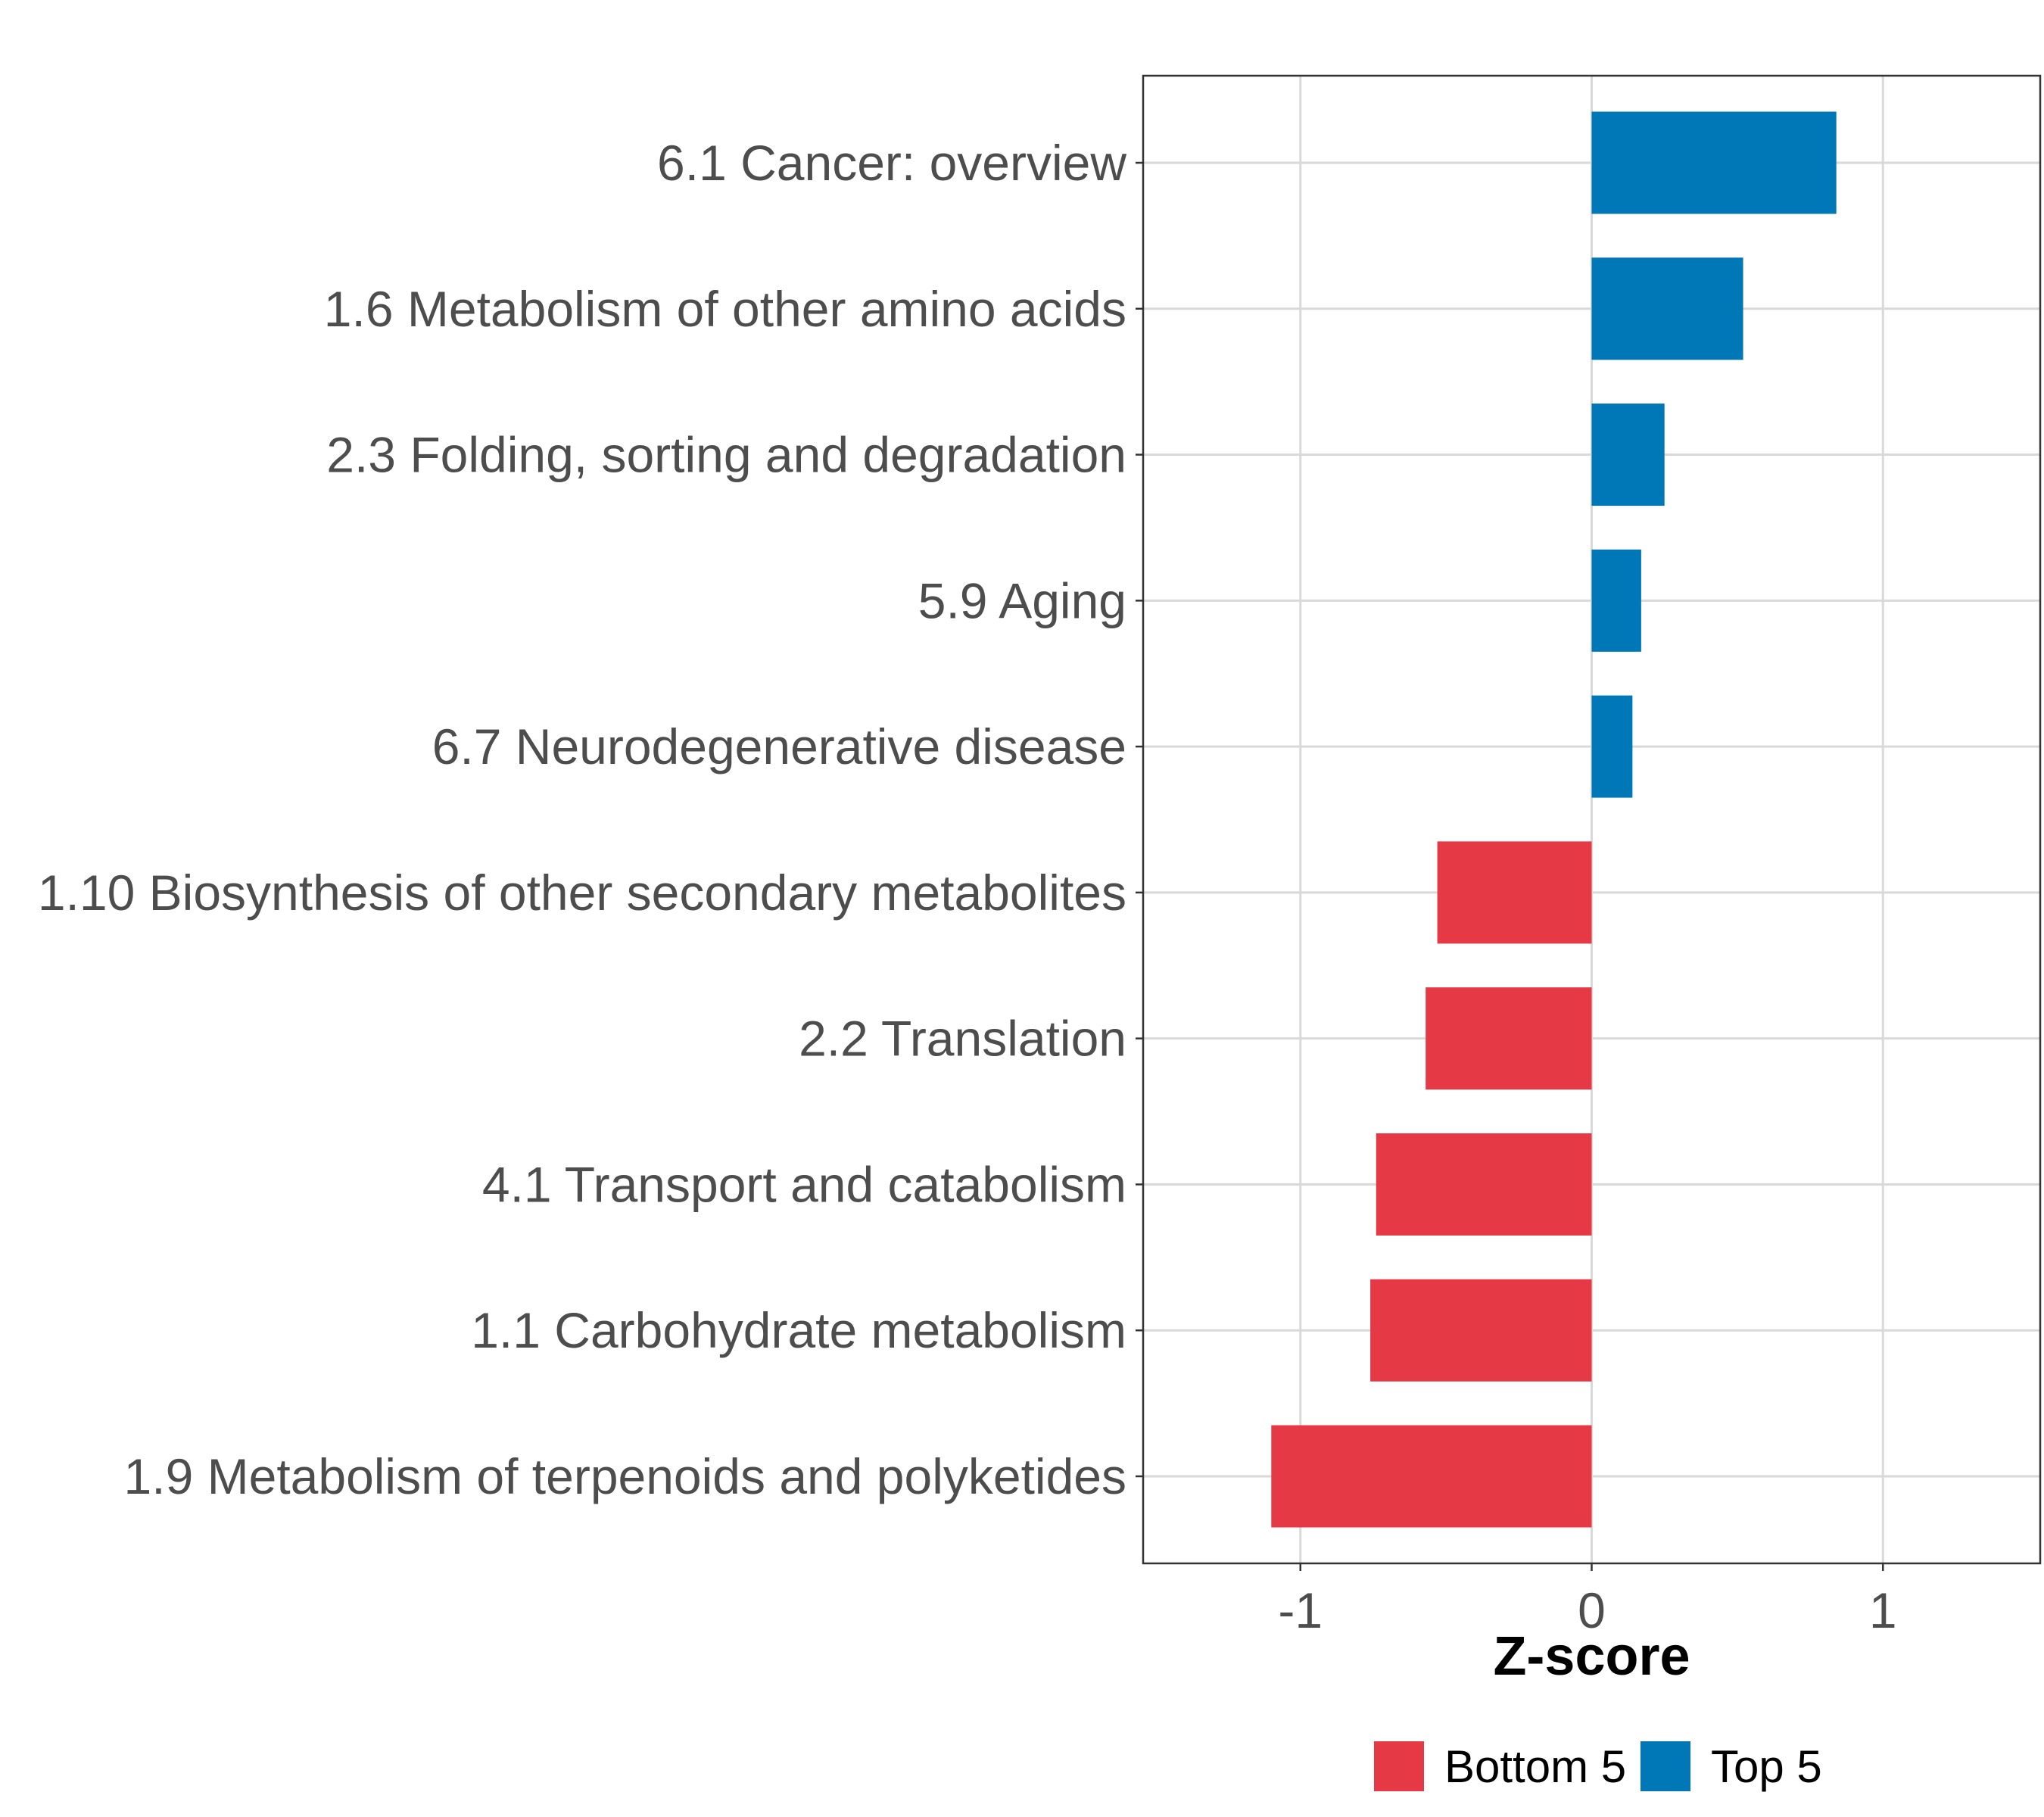  What do you see at coordinates (891, 163) in the screenshot?
I see `category-label: 6.1 Cancer: overview` at bounding box center [891, 163].